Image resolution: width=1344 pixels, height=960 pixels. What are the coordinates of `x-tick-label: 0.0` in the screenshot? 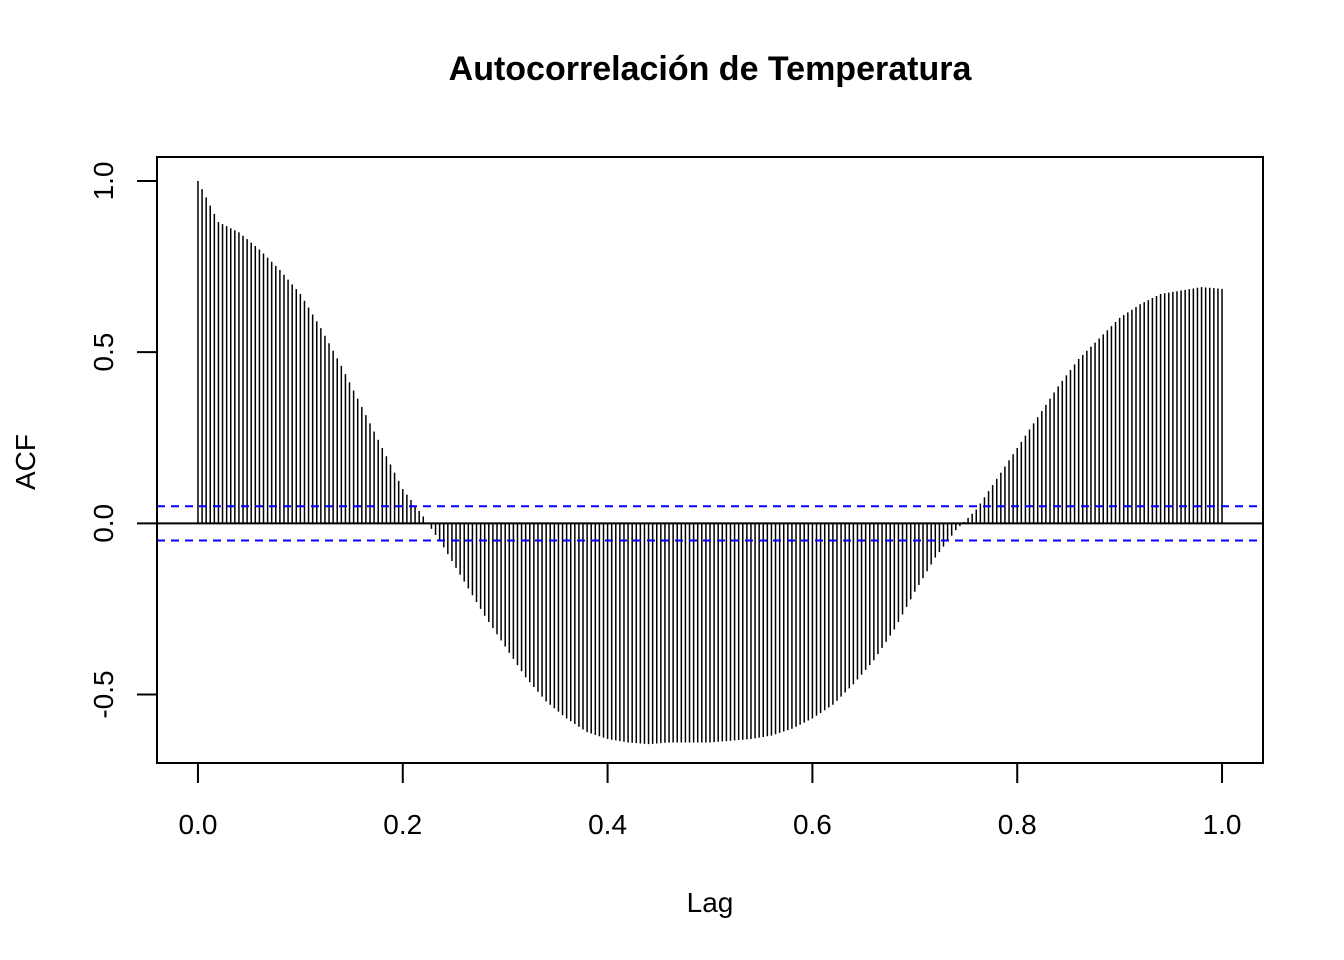 It's located at (197, 824).